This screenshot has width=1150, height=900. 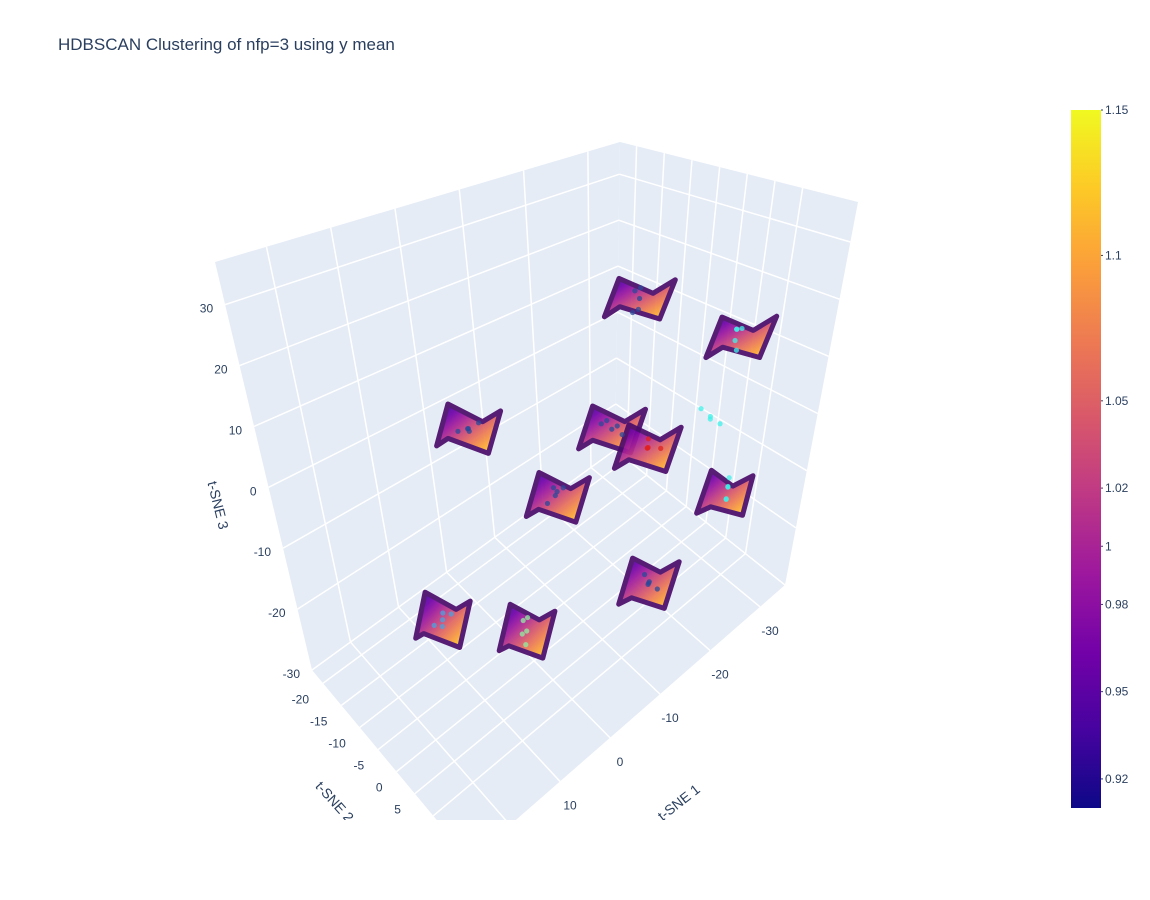 What do you see at coordinates (620, 762) in the screenshot?
I see `x-tick-label: 0` at bounding box center [620, 762].